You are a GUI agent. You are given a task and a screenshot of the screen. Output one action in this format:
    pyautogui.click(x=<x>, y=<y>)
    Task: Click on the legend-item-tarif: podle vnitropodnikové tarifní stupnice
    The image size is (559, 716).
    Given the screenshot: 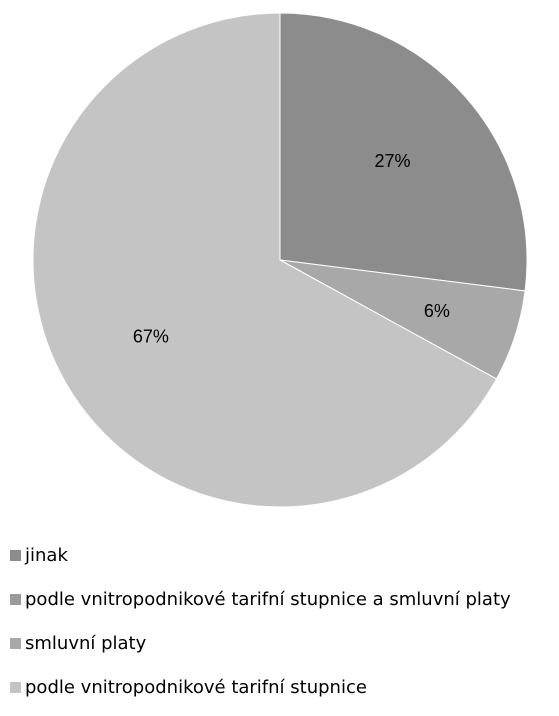 What is the action you would take?
    pyautogui.click(x=282, y=687)
    